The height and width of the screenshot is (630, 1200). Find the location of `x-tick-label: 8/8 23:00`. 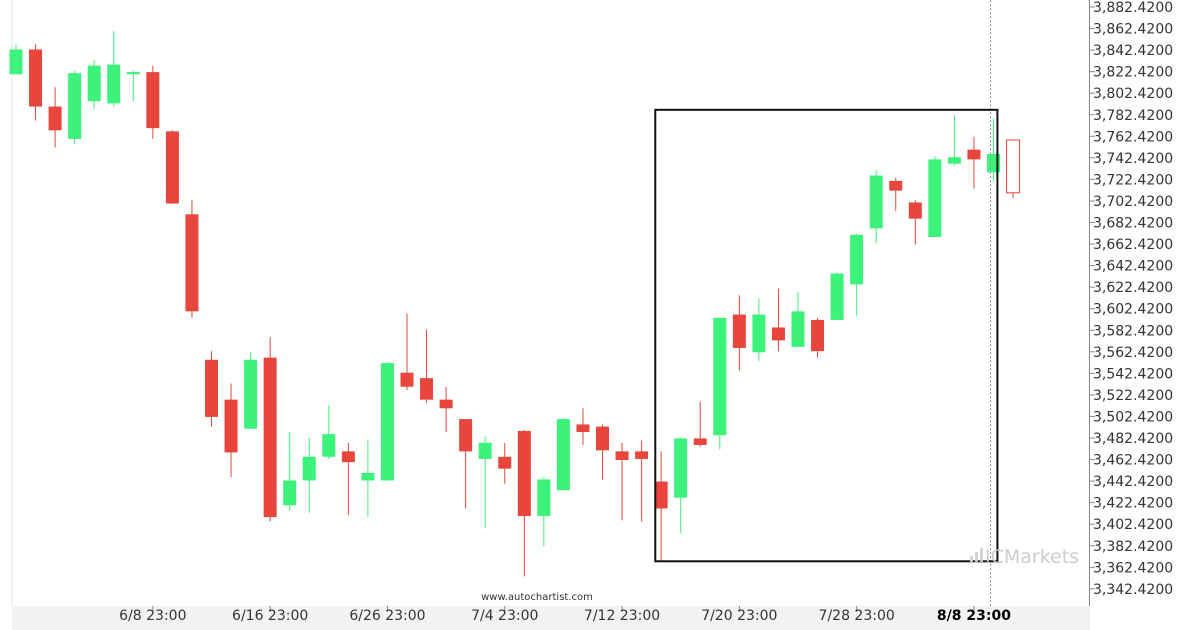

x-tick-label: 8/8 23:00 is located at coordinates (974, 616).